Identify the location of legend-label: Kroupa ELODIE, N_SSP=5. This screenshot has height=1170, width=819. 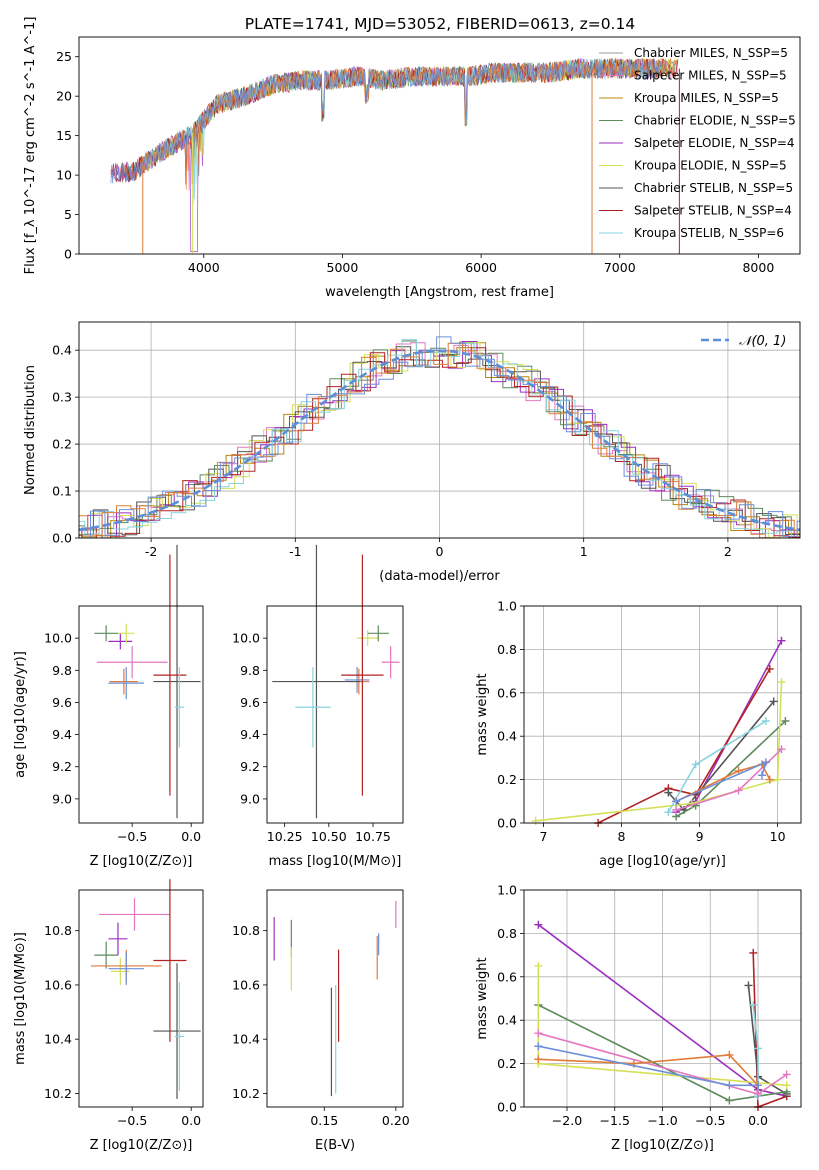
(710, 166).